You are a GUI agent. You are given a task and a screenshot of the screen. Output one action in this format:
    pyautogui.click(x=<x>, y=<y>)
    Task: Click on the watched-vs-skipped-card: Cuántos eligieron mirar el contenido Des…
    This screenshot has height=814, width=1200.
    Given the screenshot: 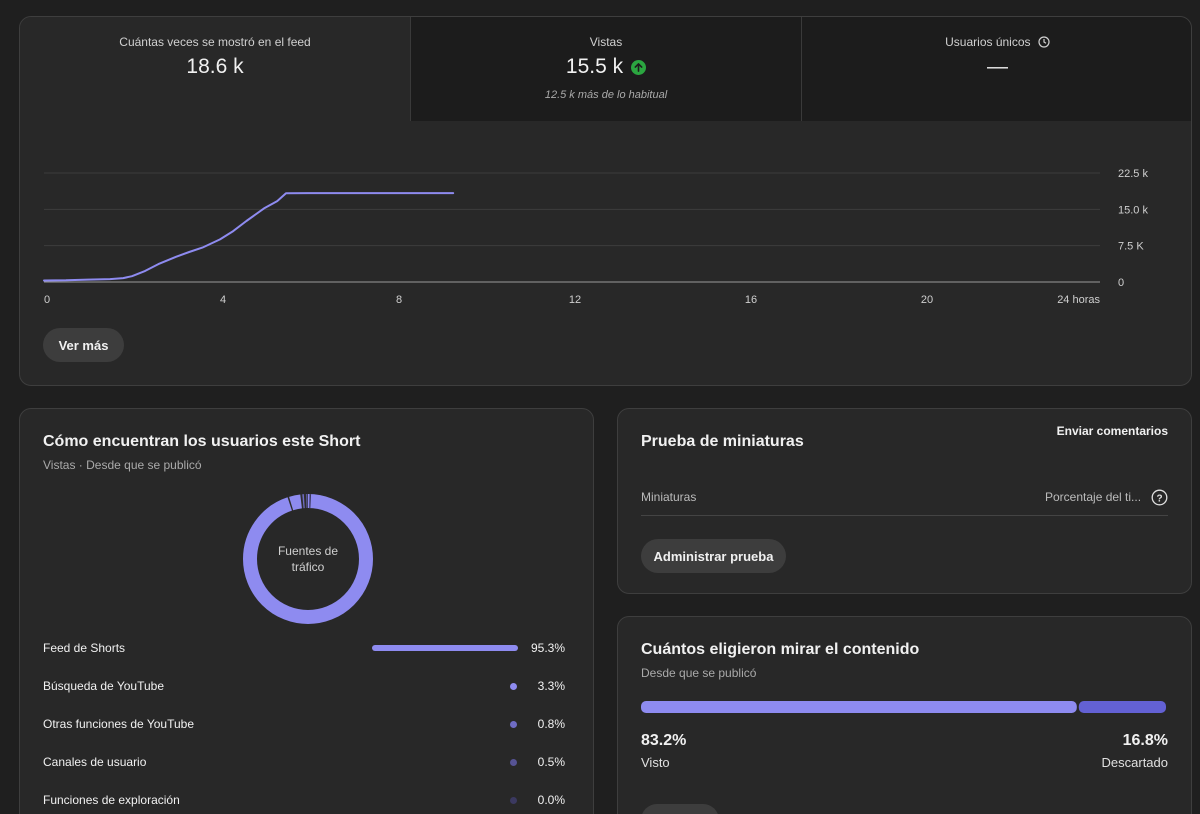 What is the action you would take?
    pyautogui.click(x=904, y=715)
    